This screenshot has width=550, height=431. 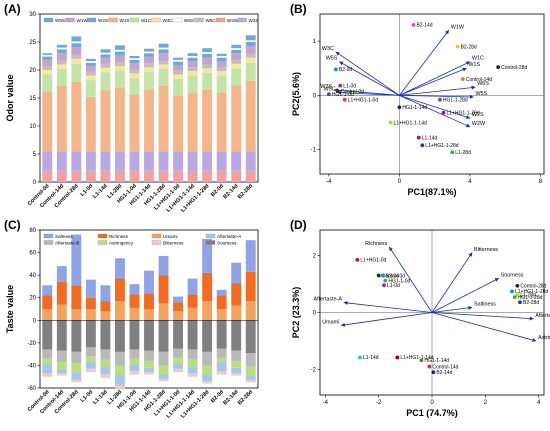 What do you see at coordinates (393, 286) in the screenshot?
I see `sample-point-label: L1-0d` at bounding box center [393, 286].